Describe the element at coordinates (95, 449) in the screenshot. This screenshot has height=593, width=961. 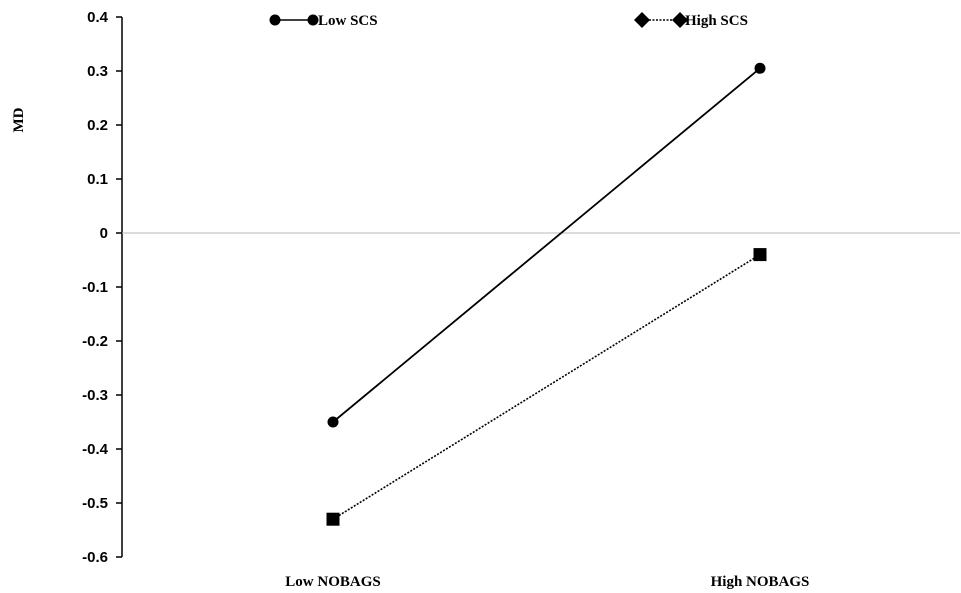
I see `y-tick-label: -0.4` at that location.